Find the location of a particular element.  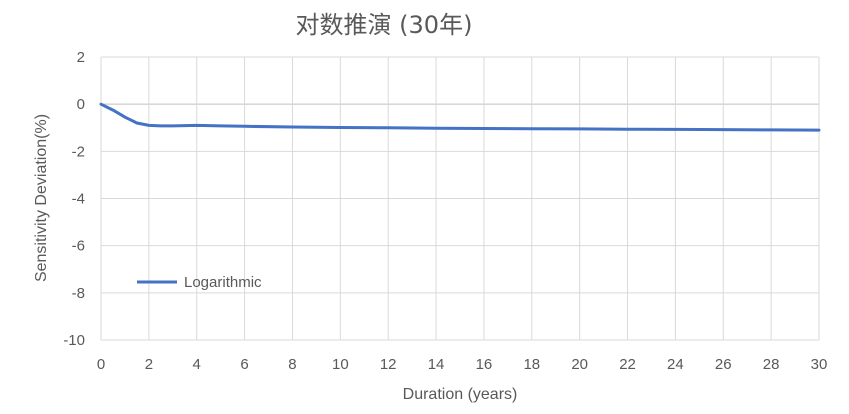

y-tick-label: -10 is located at coordinates (74, 340).